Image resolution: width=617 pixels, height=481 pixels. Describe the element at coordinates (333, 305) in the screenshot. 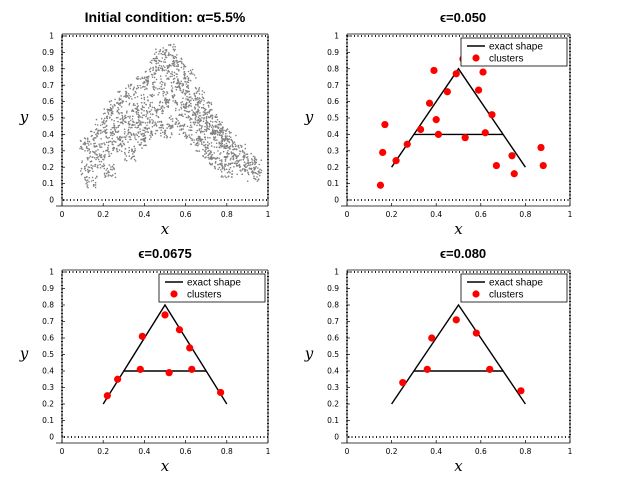

I see `y-tick-label: 0.8` at that location.